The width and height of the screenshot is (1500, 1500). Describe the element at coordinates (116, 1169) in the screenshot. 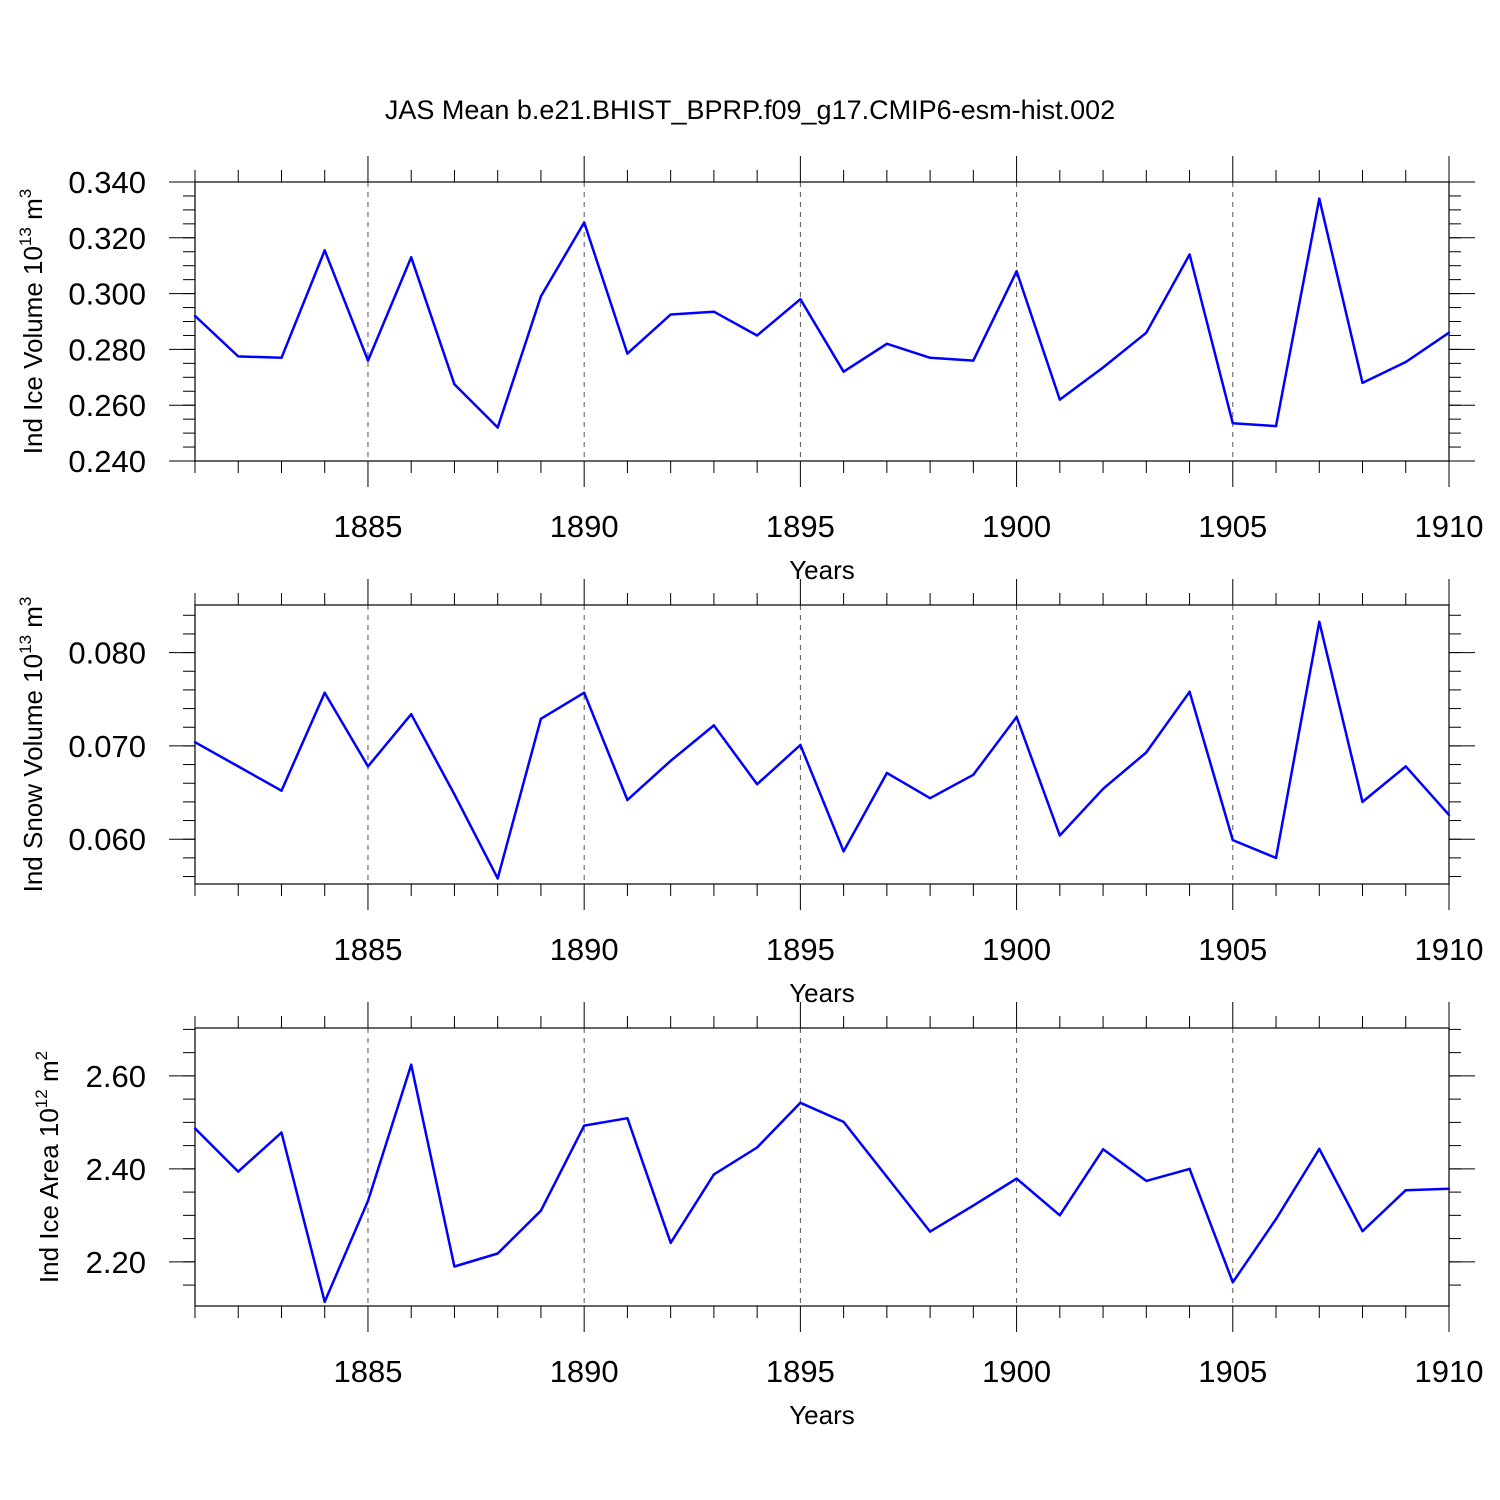

I see `y-tick-label: 2.40` at that location.